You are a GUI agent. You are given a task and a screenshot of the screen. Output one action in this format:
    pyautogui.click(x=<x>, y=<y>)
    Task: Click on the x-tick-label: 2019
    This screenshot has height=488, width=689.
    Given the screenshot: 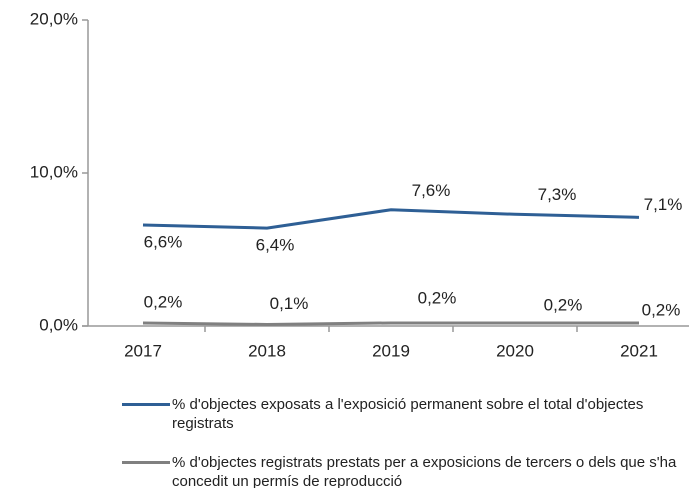 What is the action you would take?
    pyautogui.click(x=391, y=350)
    